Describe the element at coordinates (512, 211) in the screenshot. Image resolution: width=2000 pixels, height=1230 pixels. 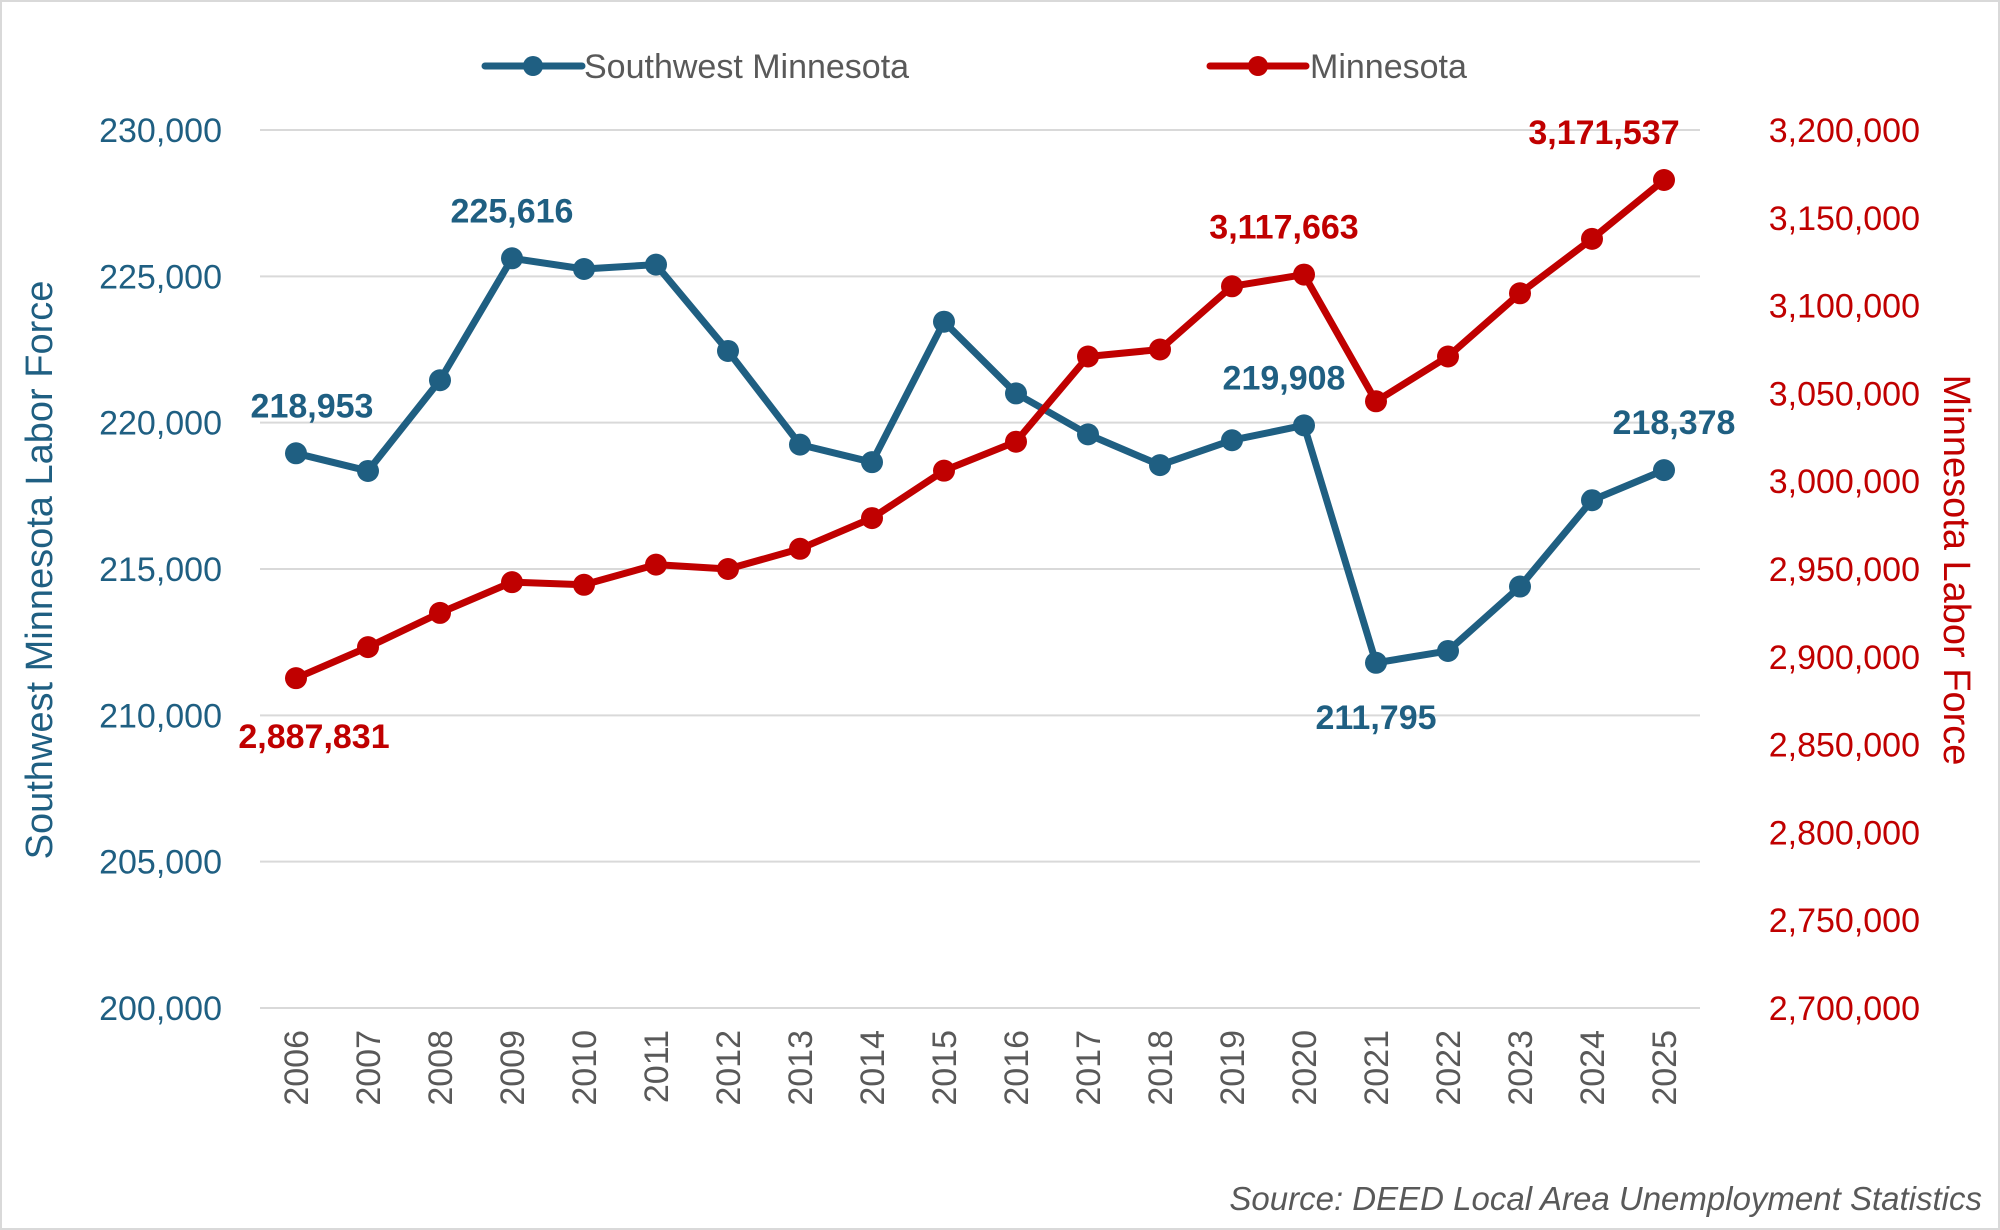
I see `data-label-southwest: 225,616` at that location.